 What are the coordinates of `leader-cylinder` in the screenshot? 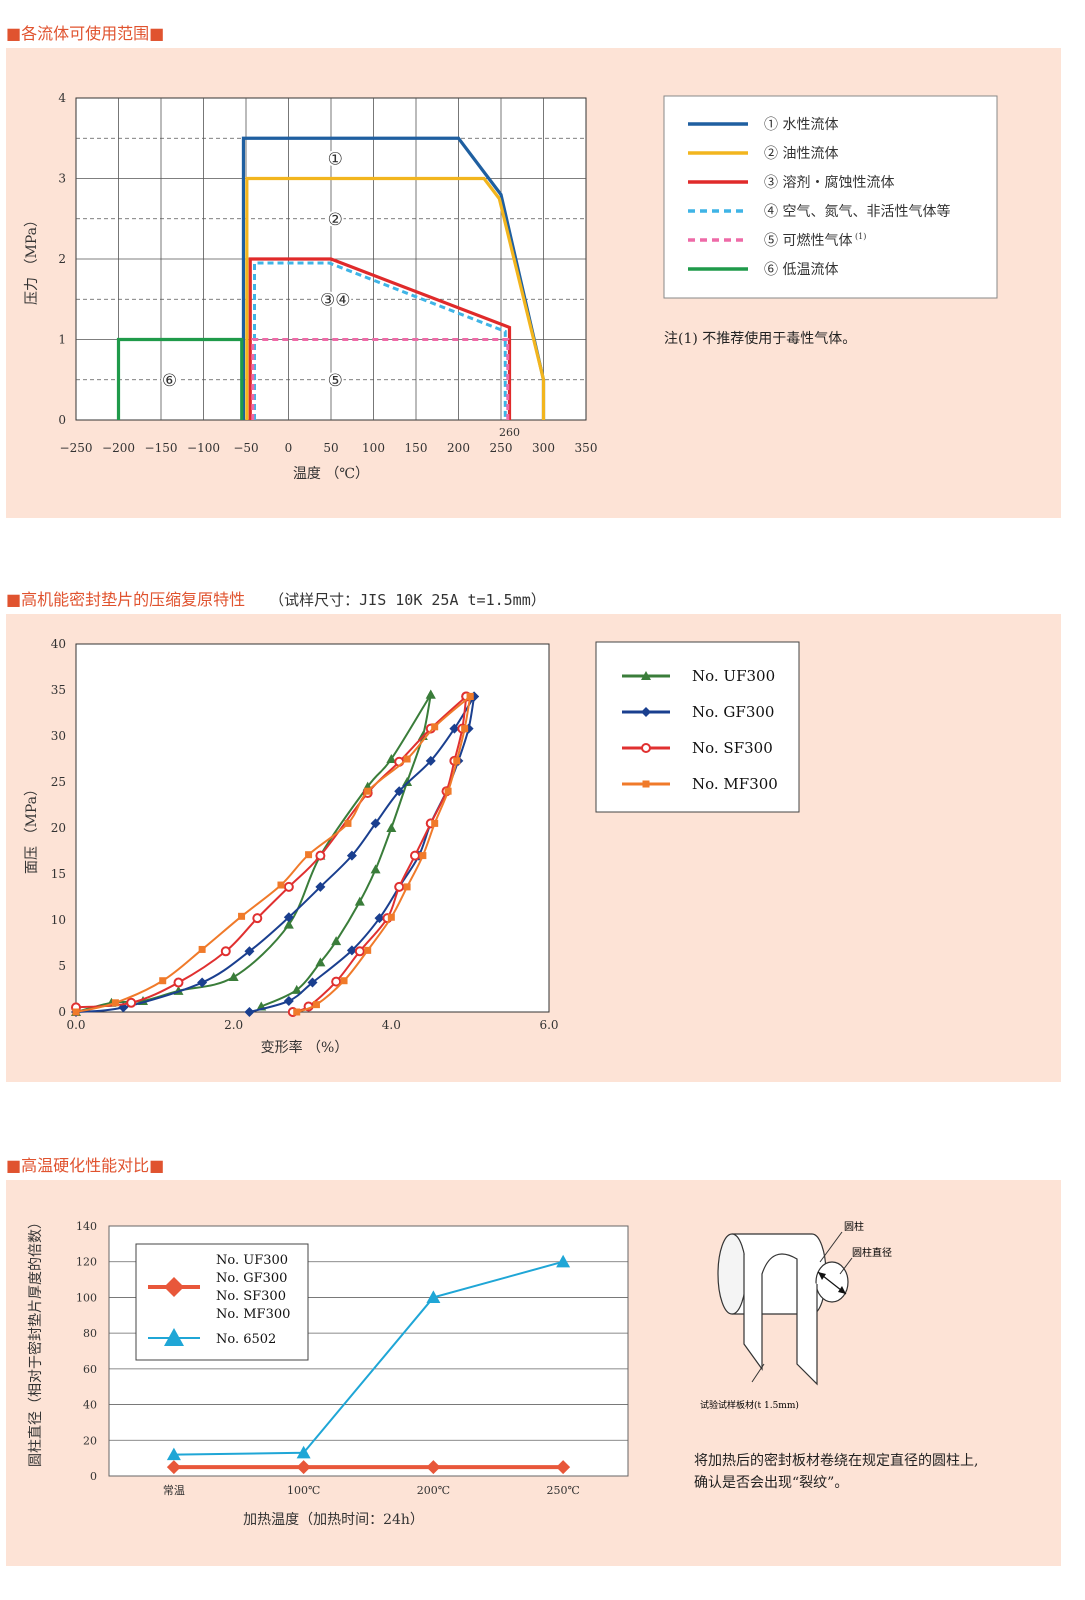 It's located at (831, 1247).